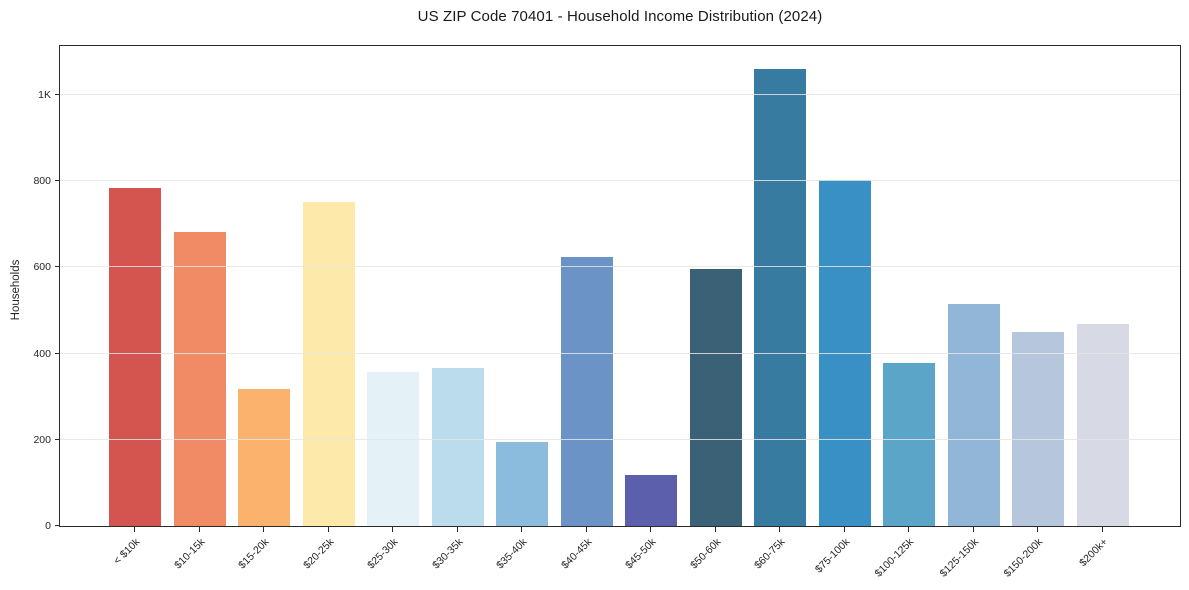  Describe the element at coordinates (832, 556) in the screenshot. I see `x-tick-label-75-100k: $75-100k` at that location.